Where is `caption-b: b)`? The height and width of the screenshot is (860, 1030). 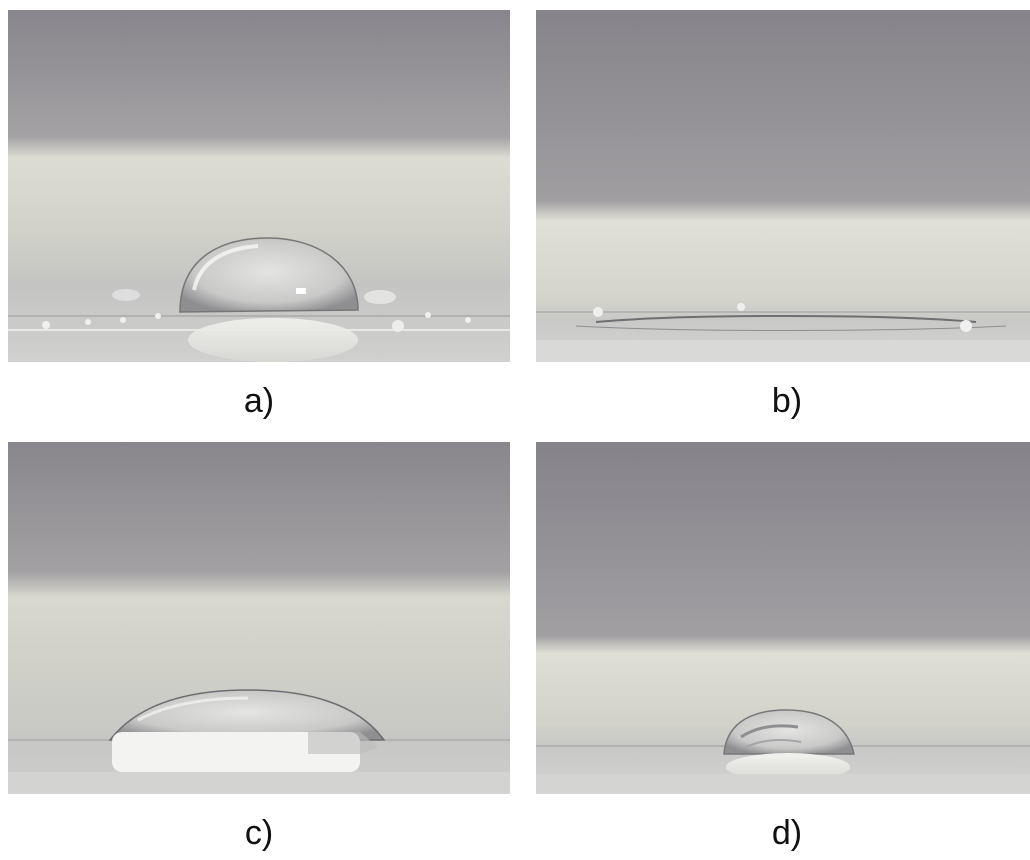 caption-b: b) is located at coordinates (787, 401).